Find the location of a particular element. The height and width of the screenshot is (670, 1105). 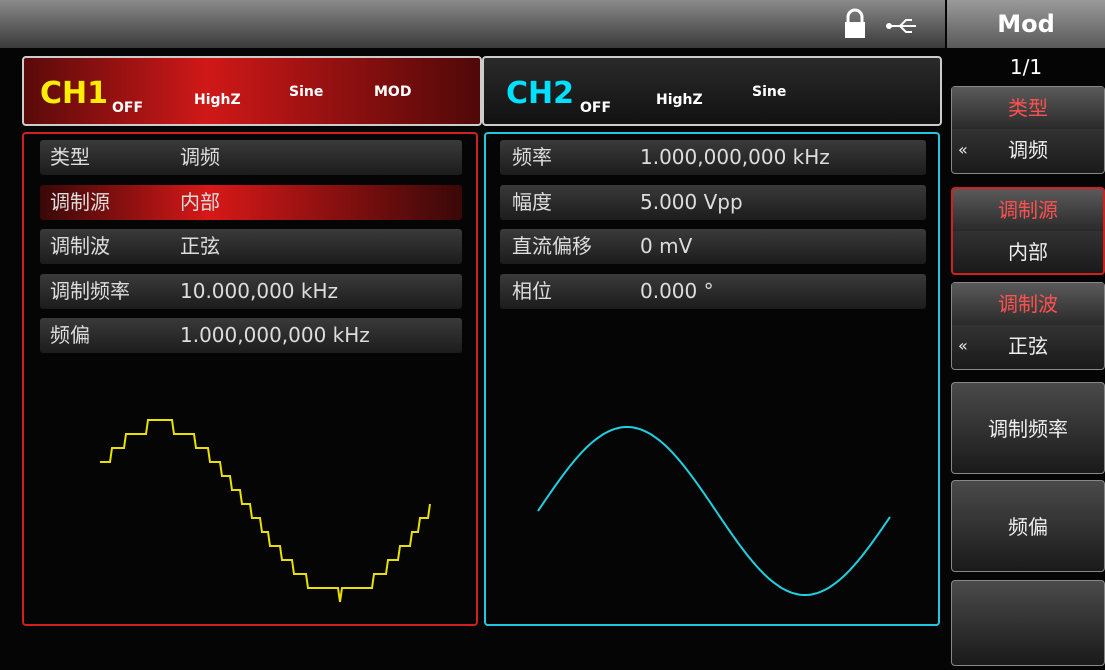

softkey: 调制波 正弦 « is located at coordinates (1028, 326).